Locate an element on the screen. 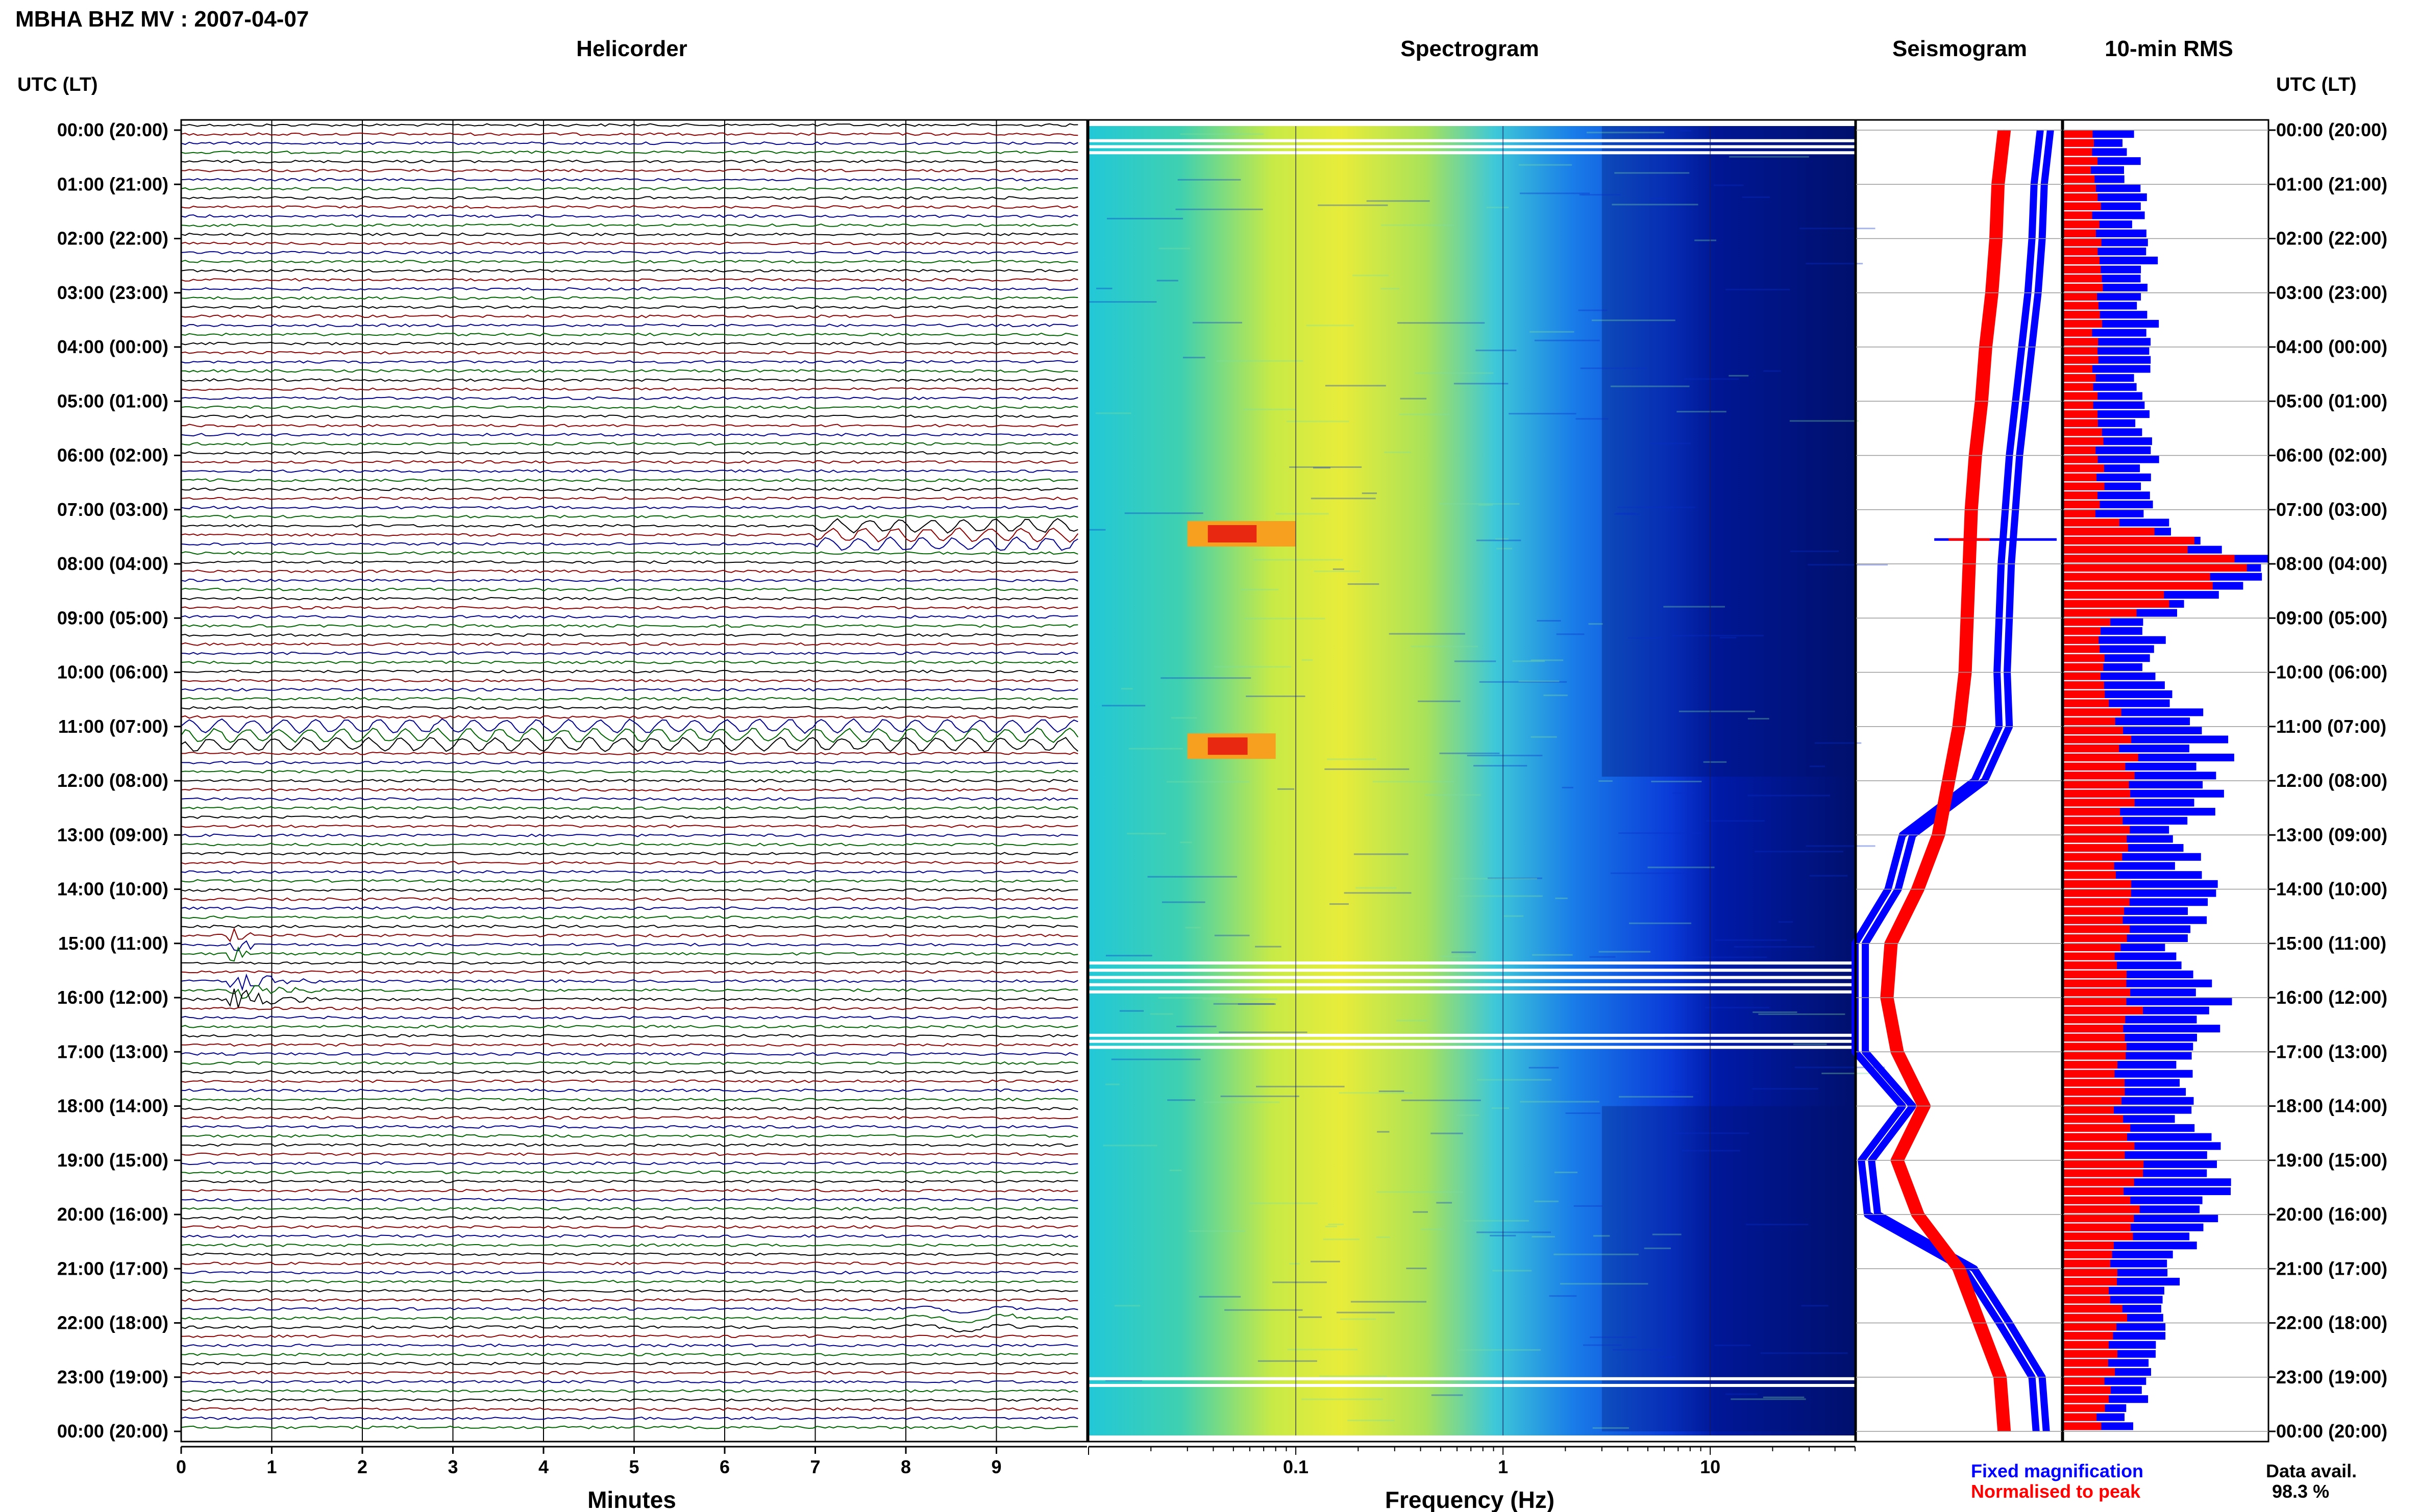  time-label-left: 16:00 (12:00) is located at coordinates (112, 997).